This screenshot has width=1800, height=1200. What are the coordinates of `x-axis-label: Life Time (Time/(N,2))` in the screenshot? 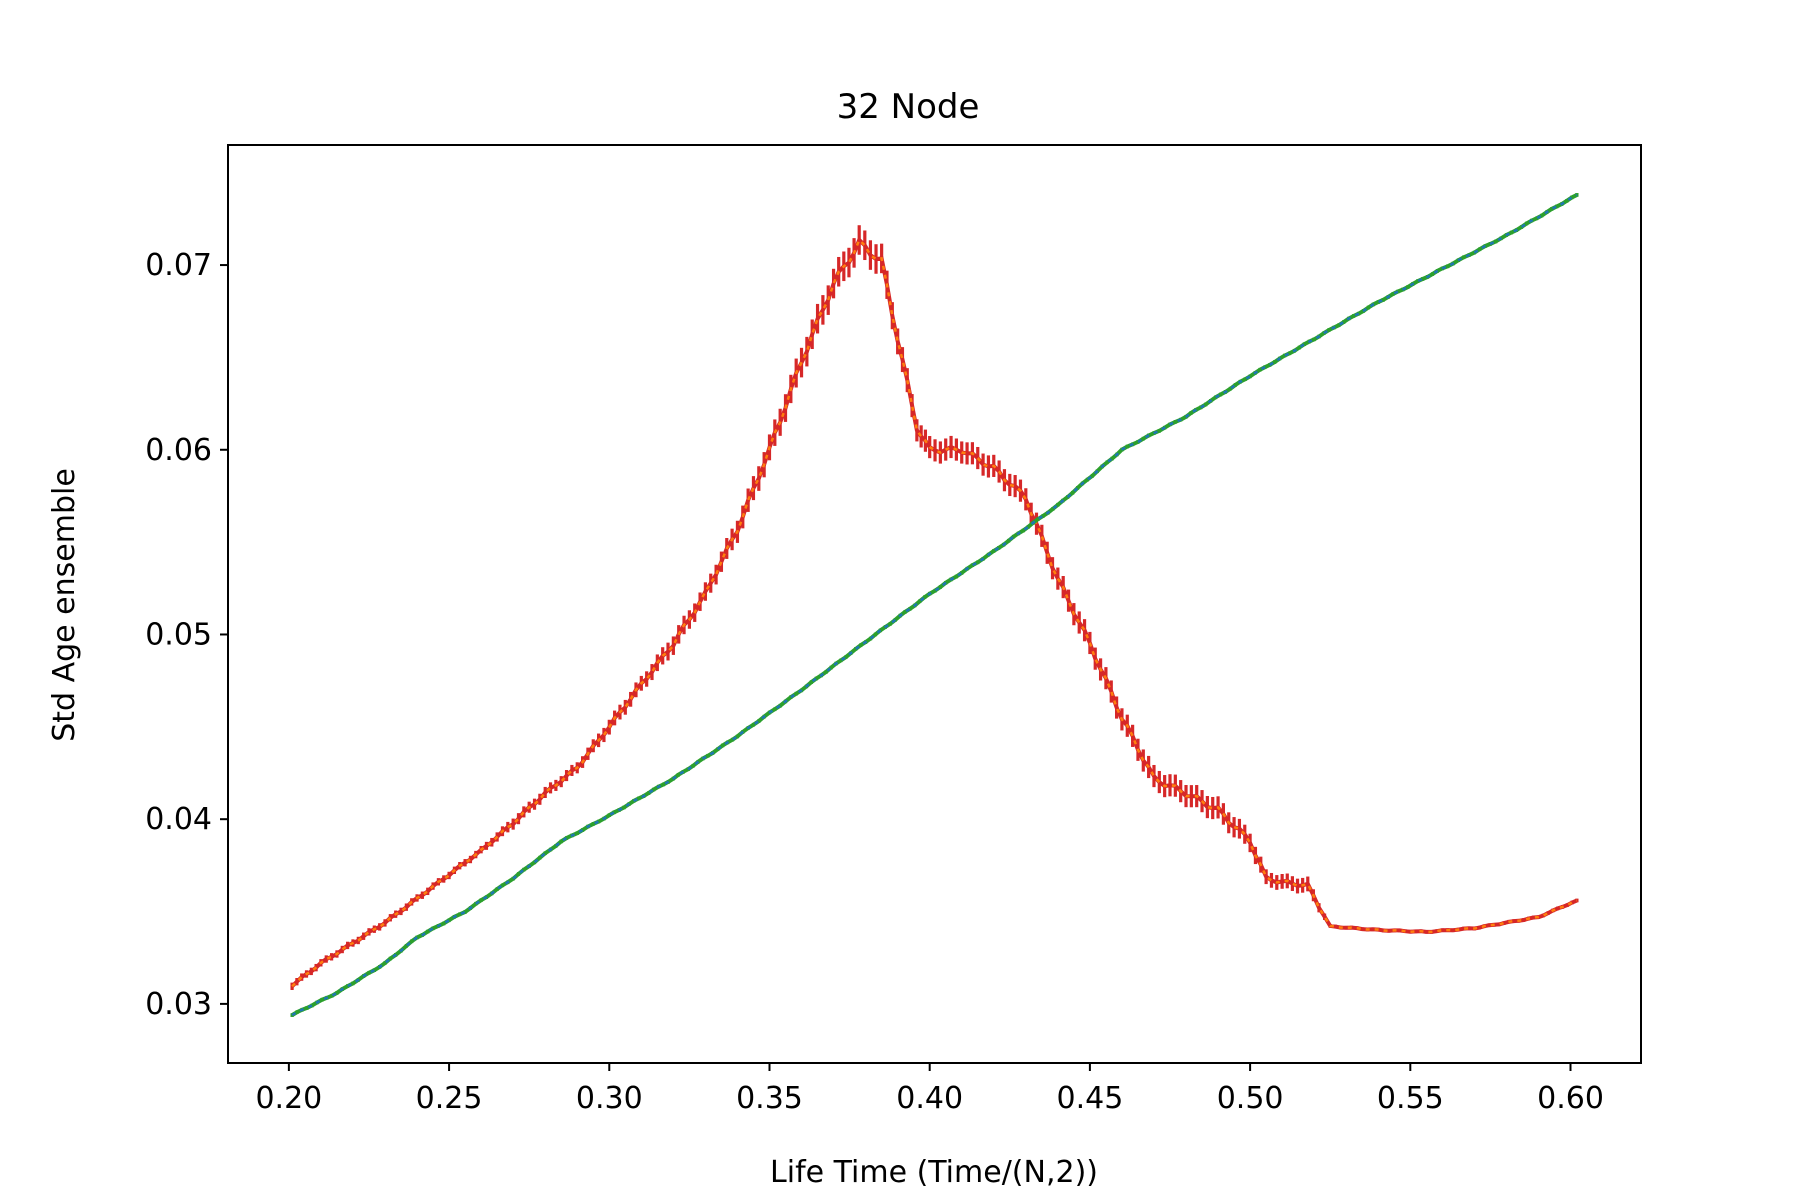 It's located at (934, 1172).